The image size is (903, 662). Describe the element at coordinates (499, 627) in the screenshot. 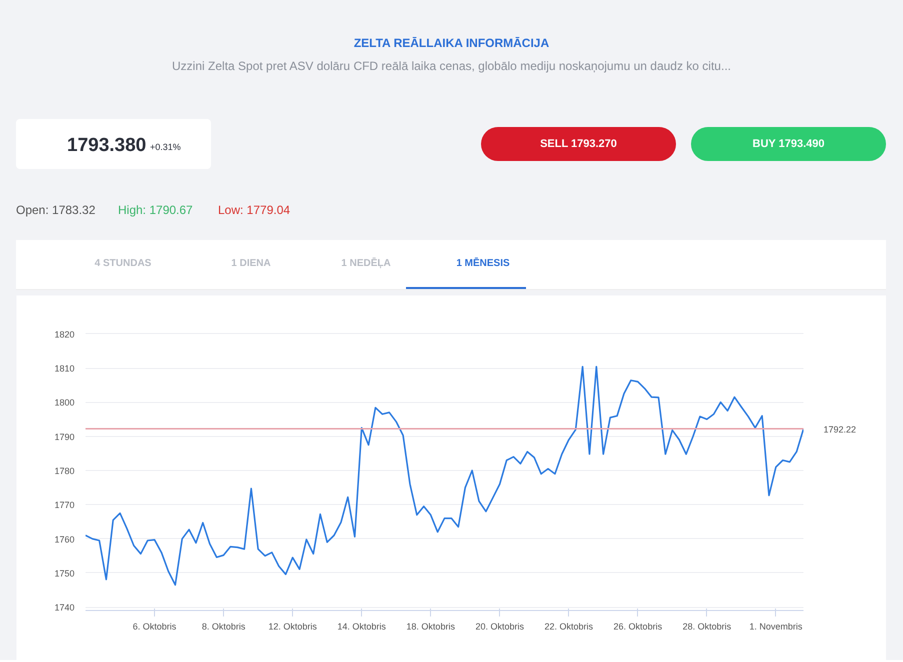

I see `x-tick-label: 20. Oktobris` at that location.